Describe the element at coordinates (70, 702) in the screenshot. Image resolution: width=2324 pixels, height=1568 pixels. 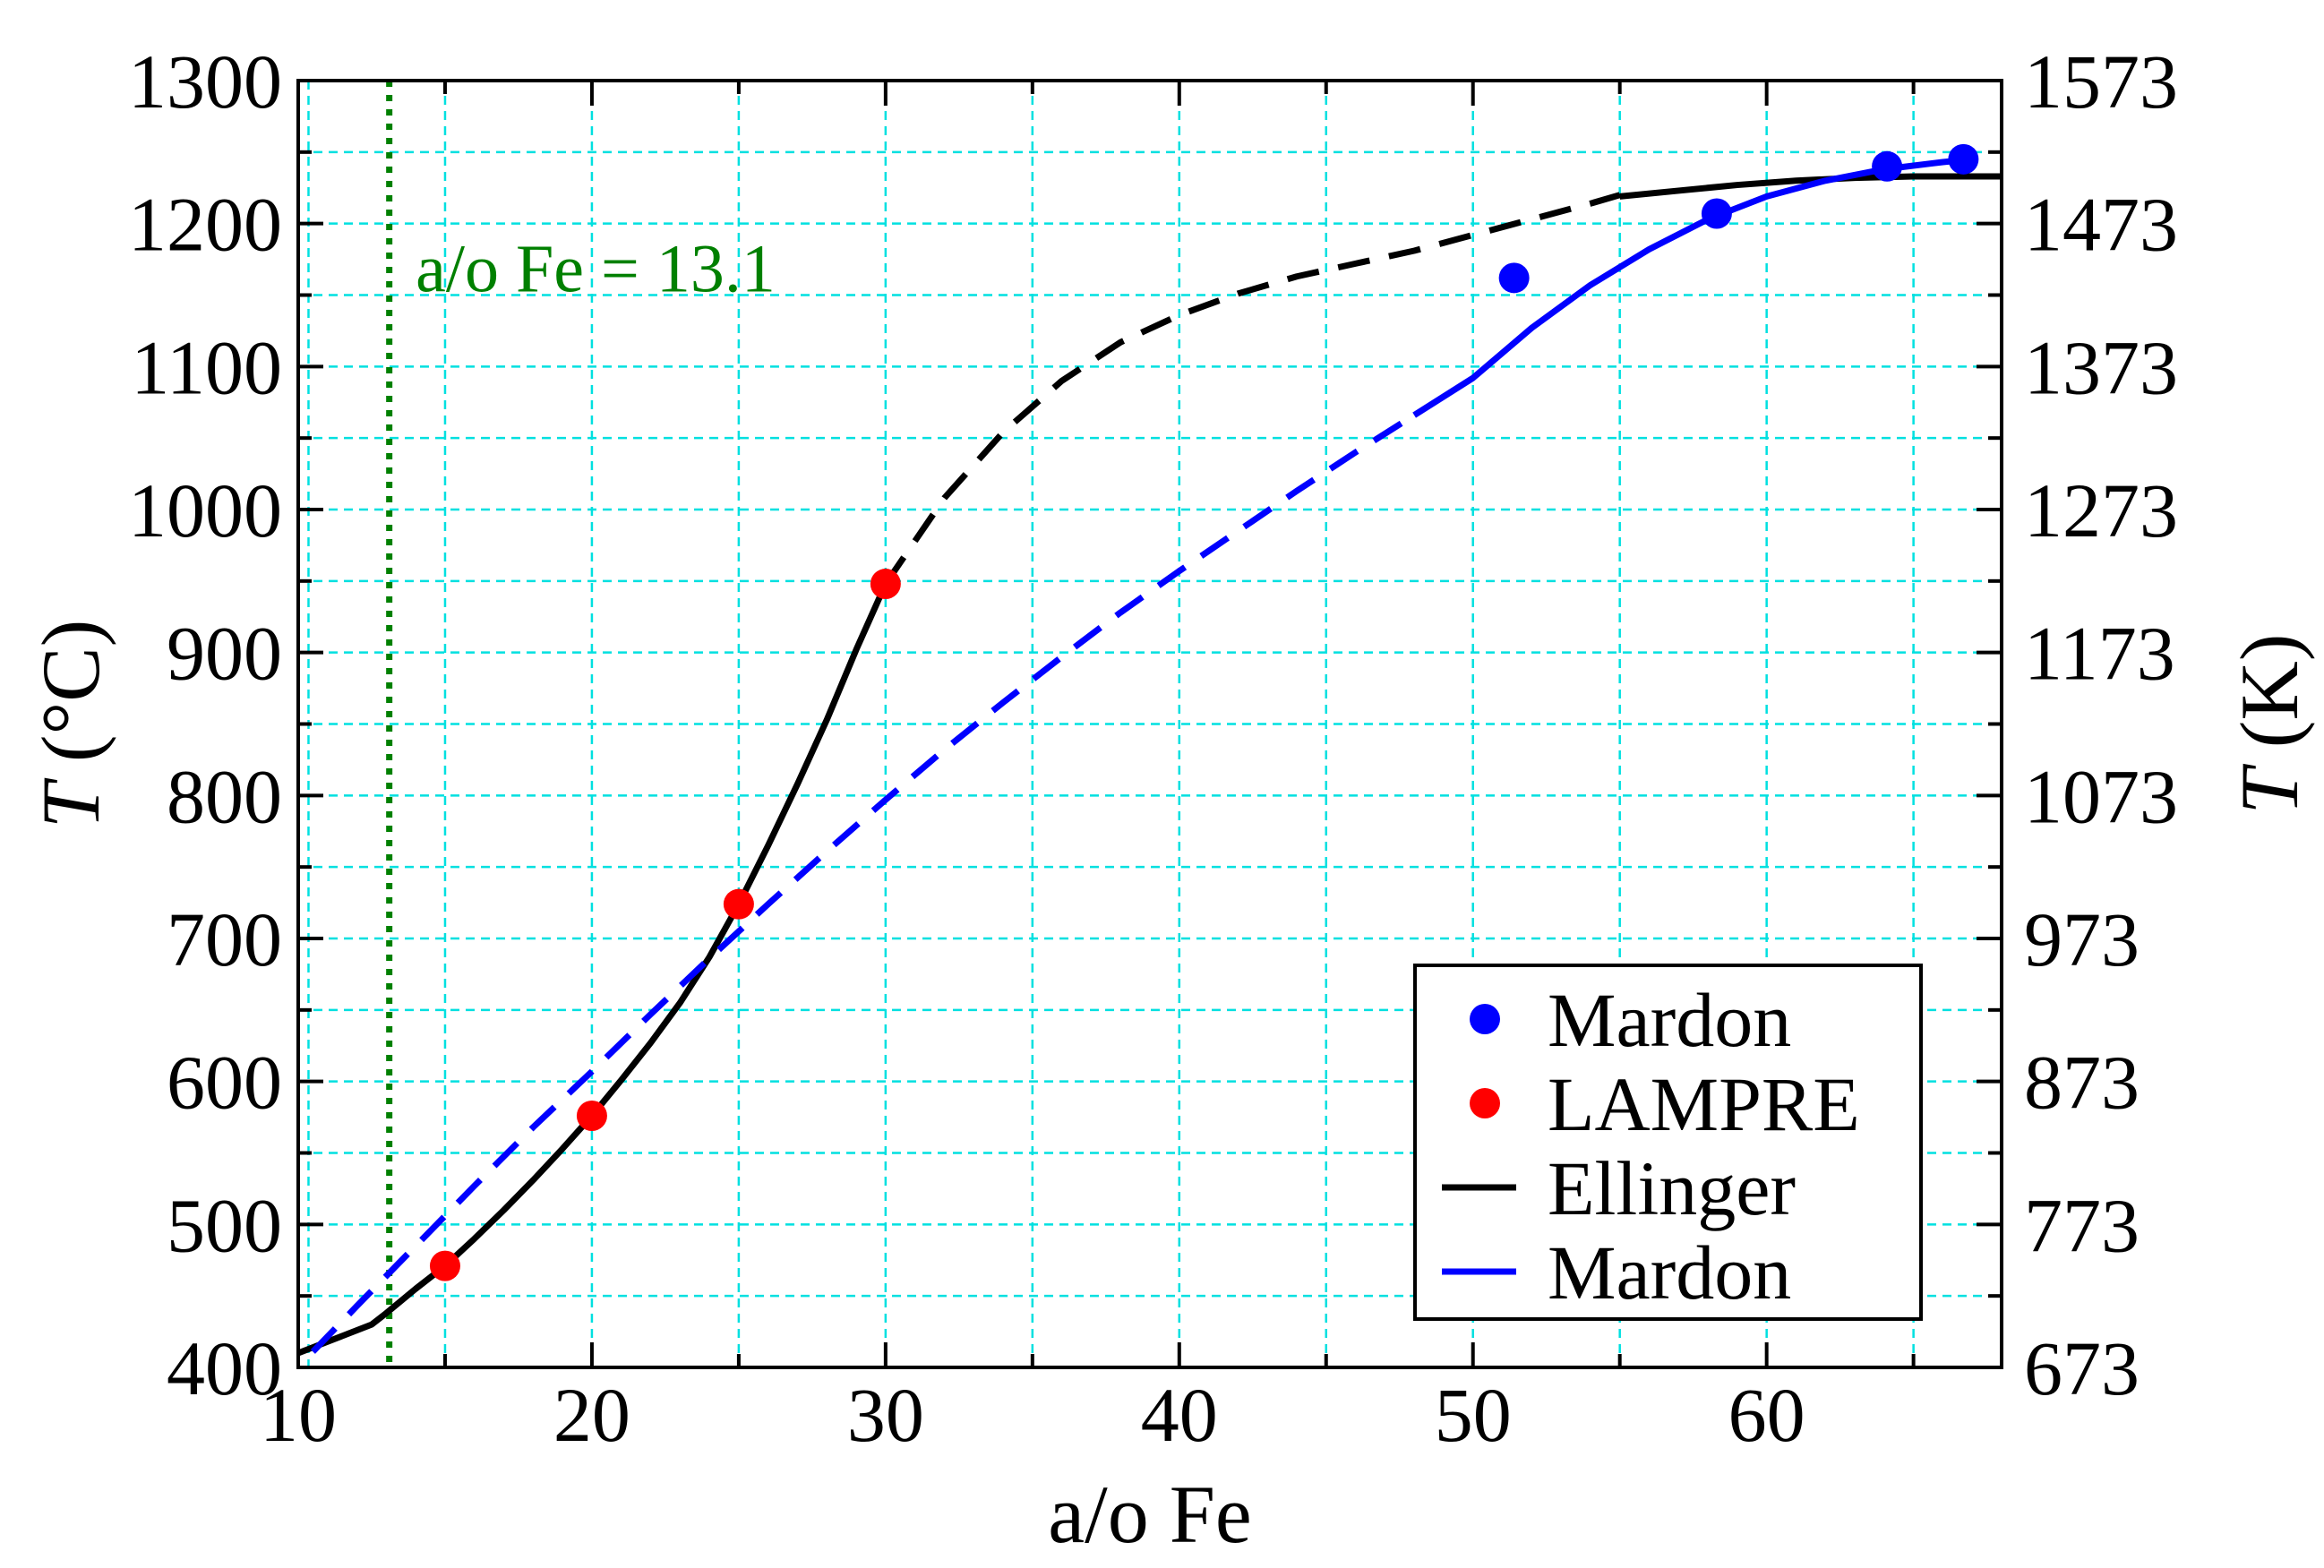
I see `y-axis-title-left-unit: (°C)` at that location.